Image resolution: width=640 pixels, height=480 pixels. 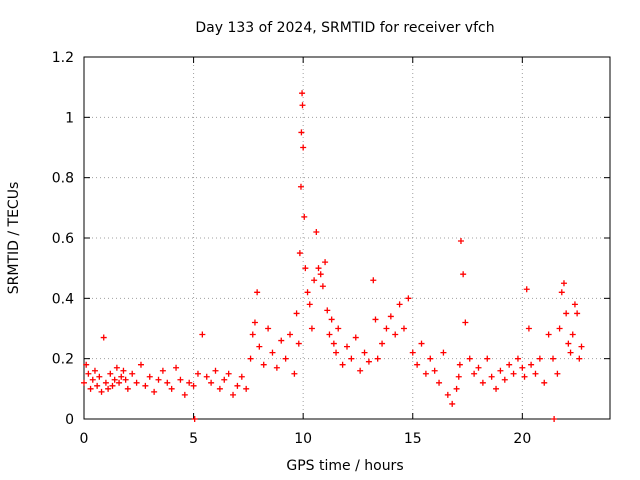 I want to click on y-tick-label: 0.8, so click(x=63, y=179).